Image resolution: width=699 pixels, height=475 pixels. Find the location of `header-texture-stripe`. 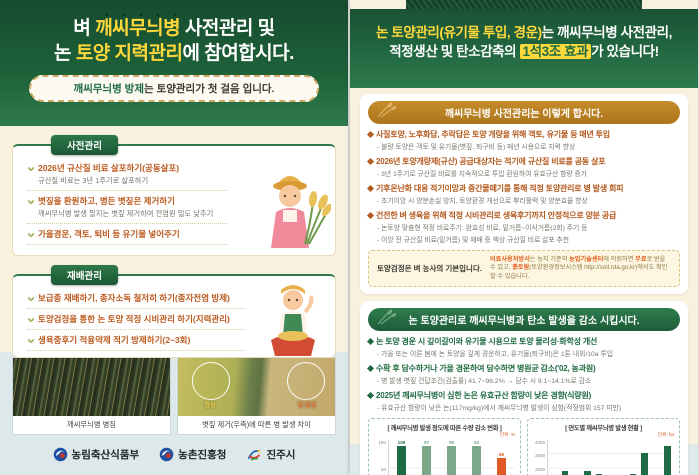

header-texture-stripe is located at coordinates (524, 4).